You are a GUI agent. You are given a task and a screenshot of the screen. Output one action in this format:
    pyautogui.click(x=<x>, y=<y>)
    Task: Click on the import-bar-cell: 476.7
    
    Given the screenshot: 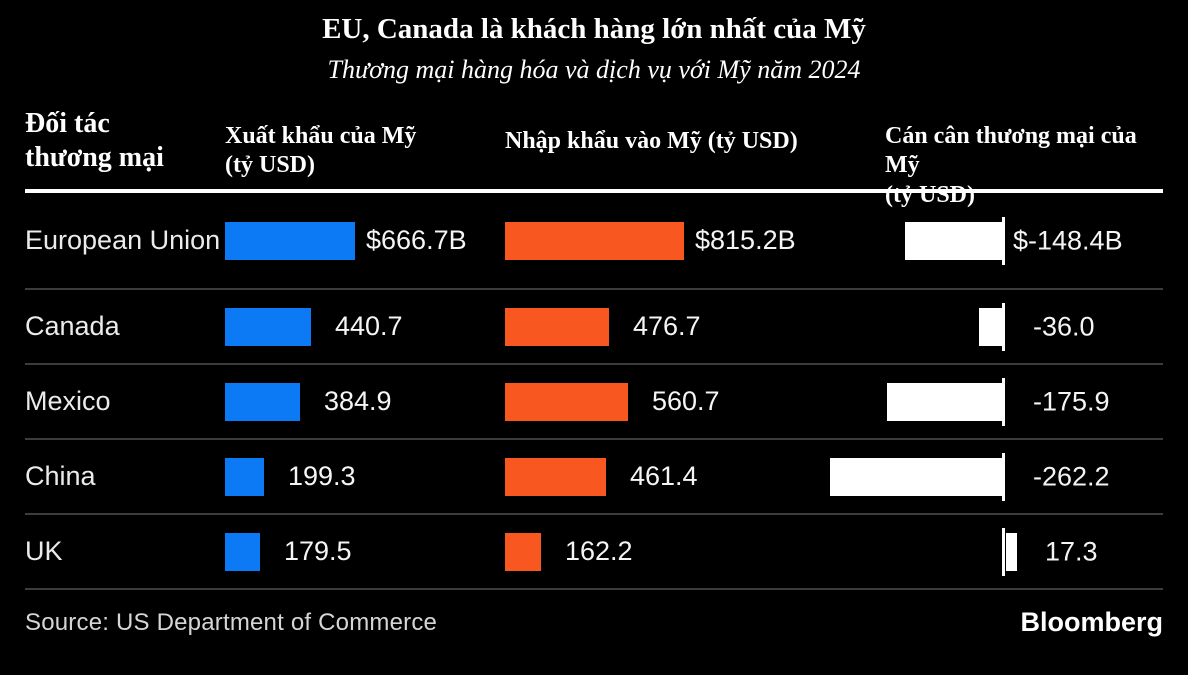 What is the action you would take?
    pyautogui.click(x=695, y=326)
    